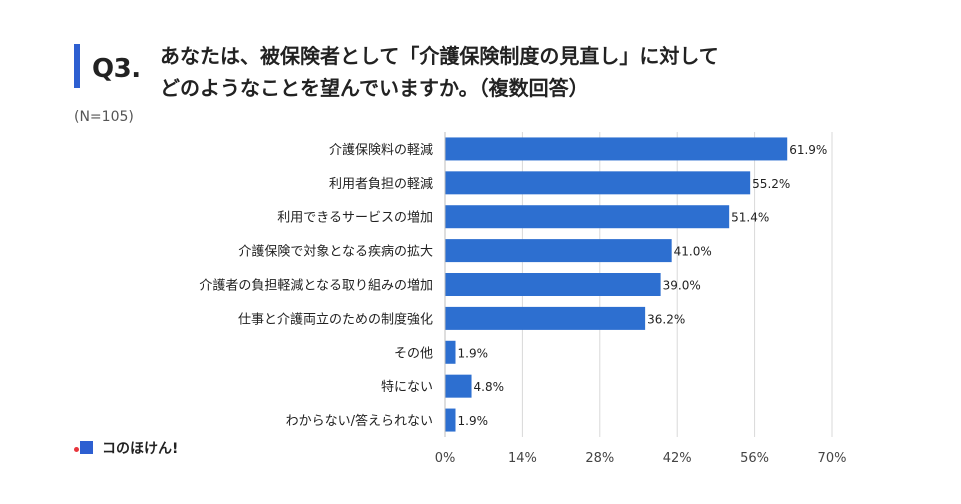 This screenshot has width=961, height=504. What do you see at coordinates (677, 458) in the screenshot?
I see `x-tick-label: 42%` at bounding box center [677, 458].